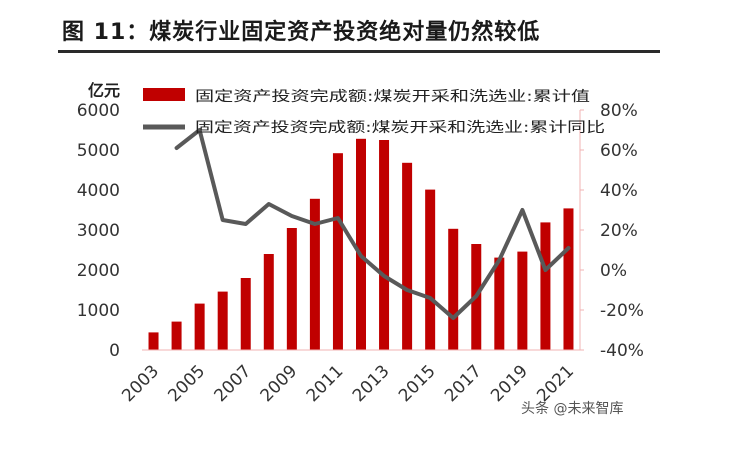 The image size is (744, 453). I want to click on legend-bar-label: 固定资产投资完成额:煤炭开采和洗选业:累计值, so click(392, 97).